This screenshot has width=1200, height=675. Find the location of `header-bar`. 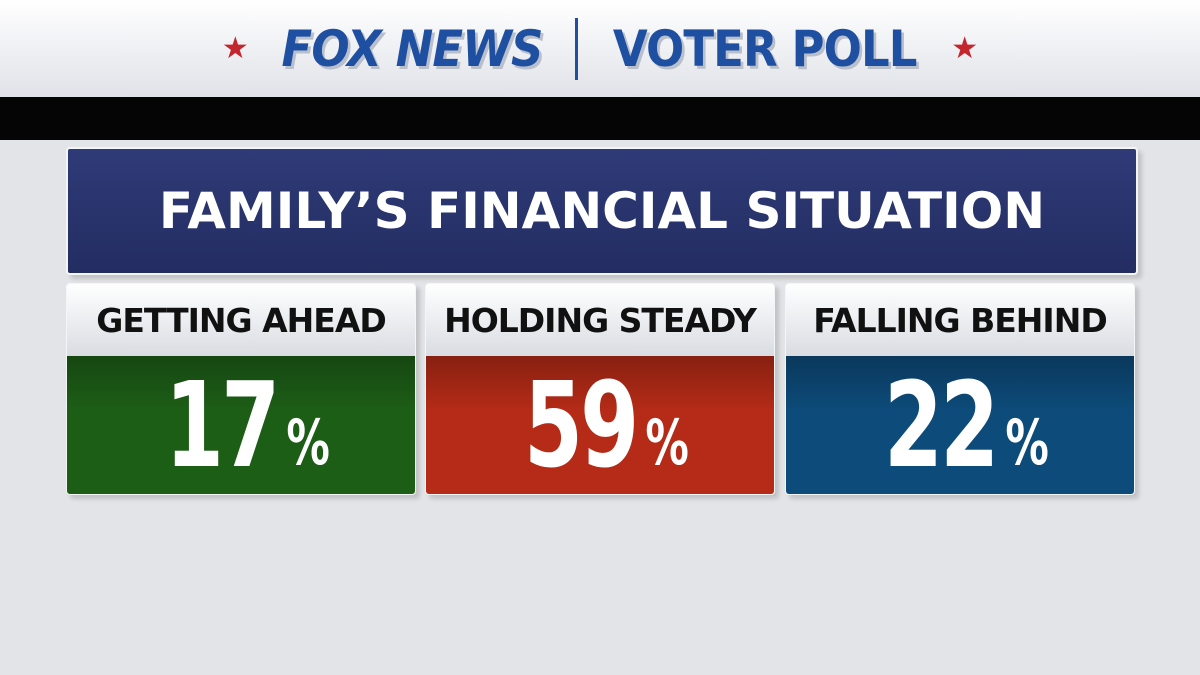

header-bar is located at coordinates (600, 118).